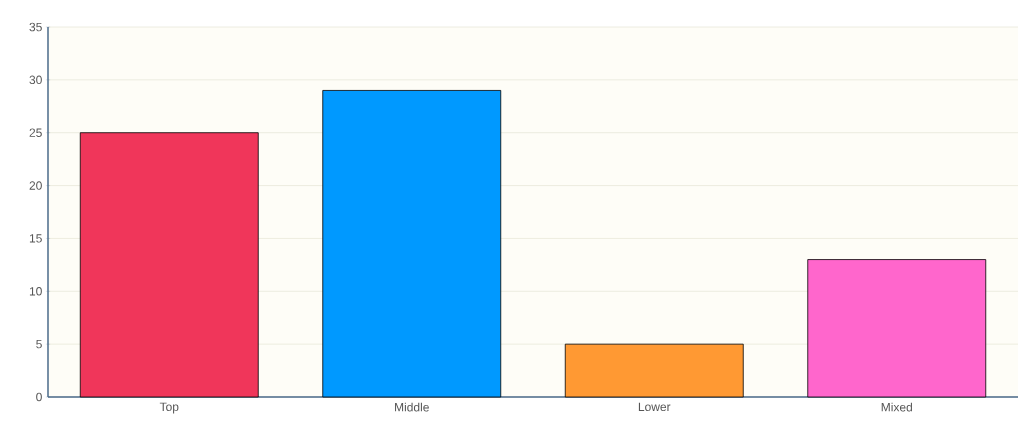  What do you see at coordinates (35, 80) in the screenshot?
I see `y-tick-label: 30` at bounding box center [35, 80].